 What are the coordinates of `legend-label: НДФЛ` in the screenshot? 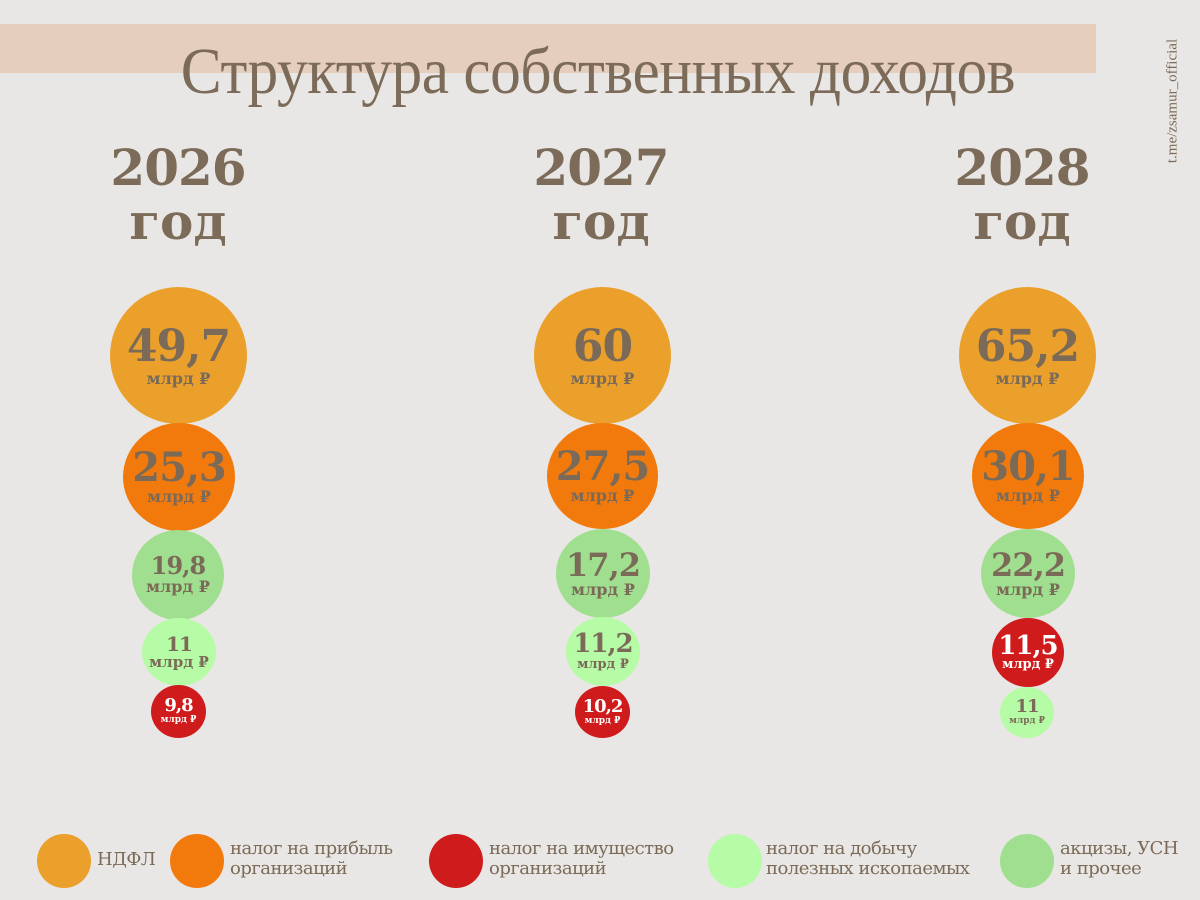 It's located at (126, 859).